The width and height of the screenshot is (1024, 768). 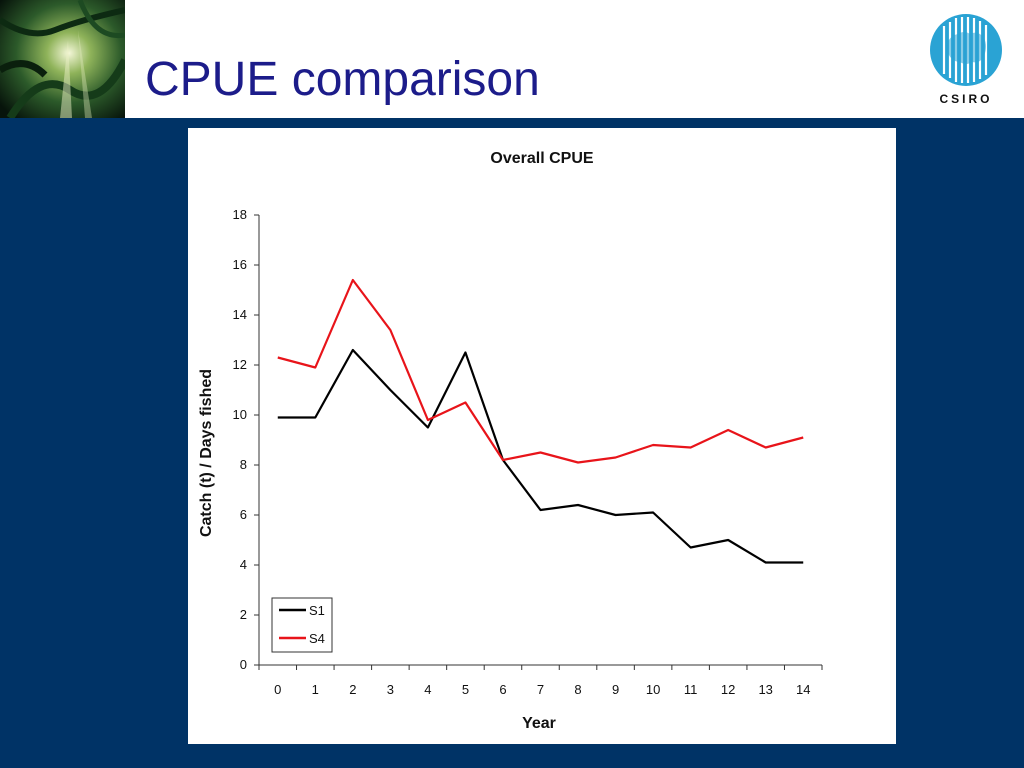 I want to click on y-tick-label: 18, so click(x=240, y=214).